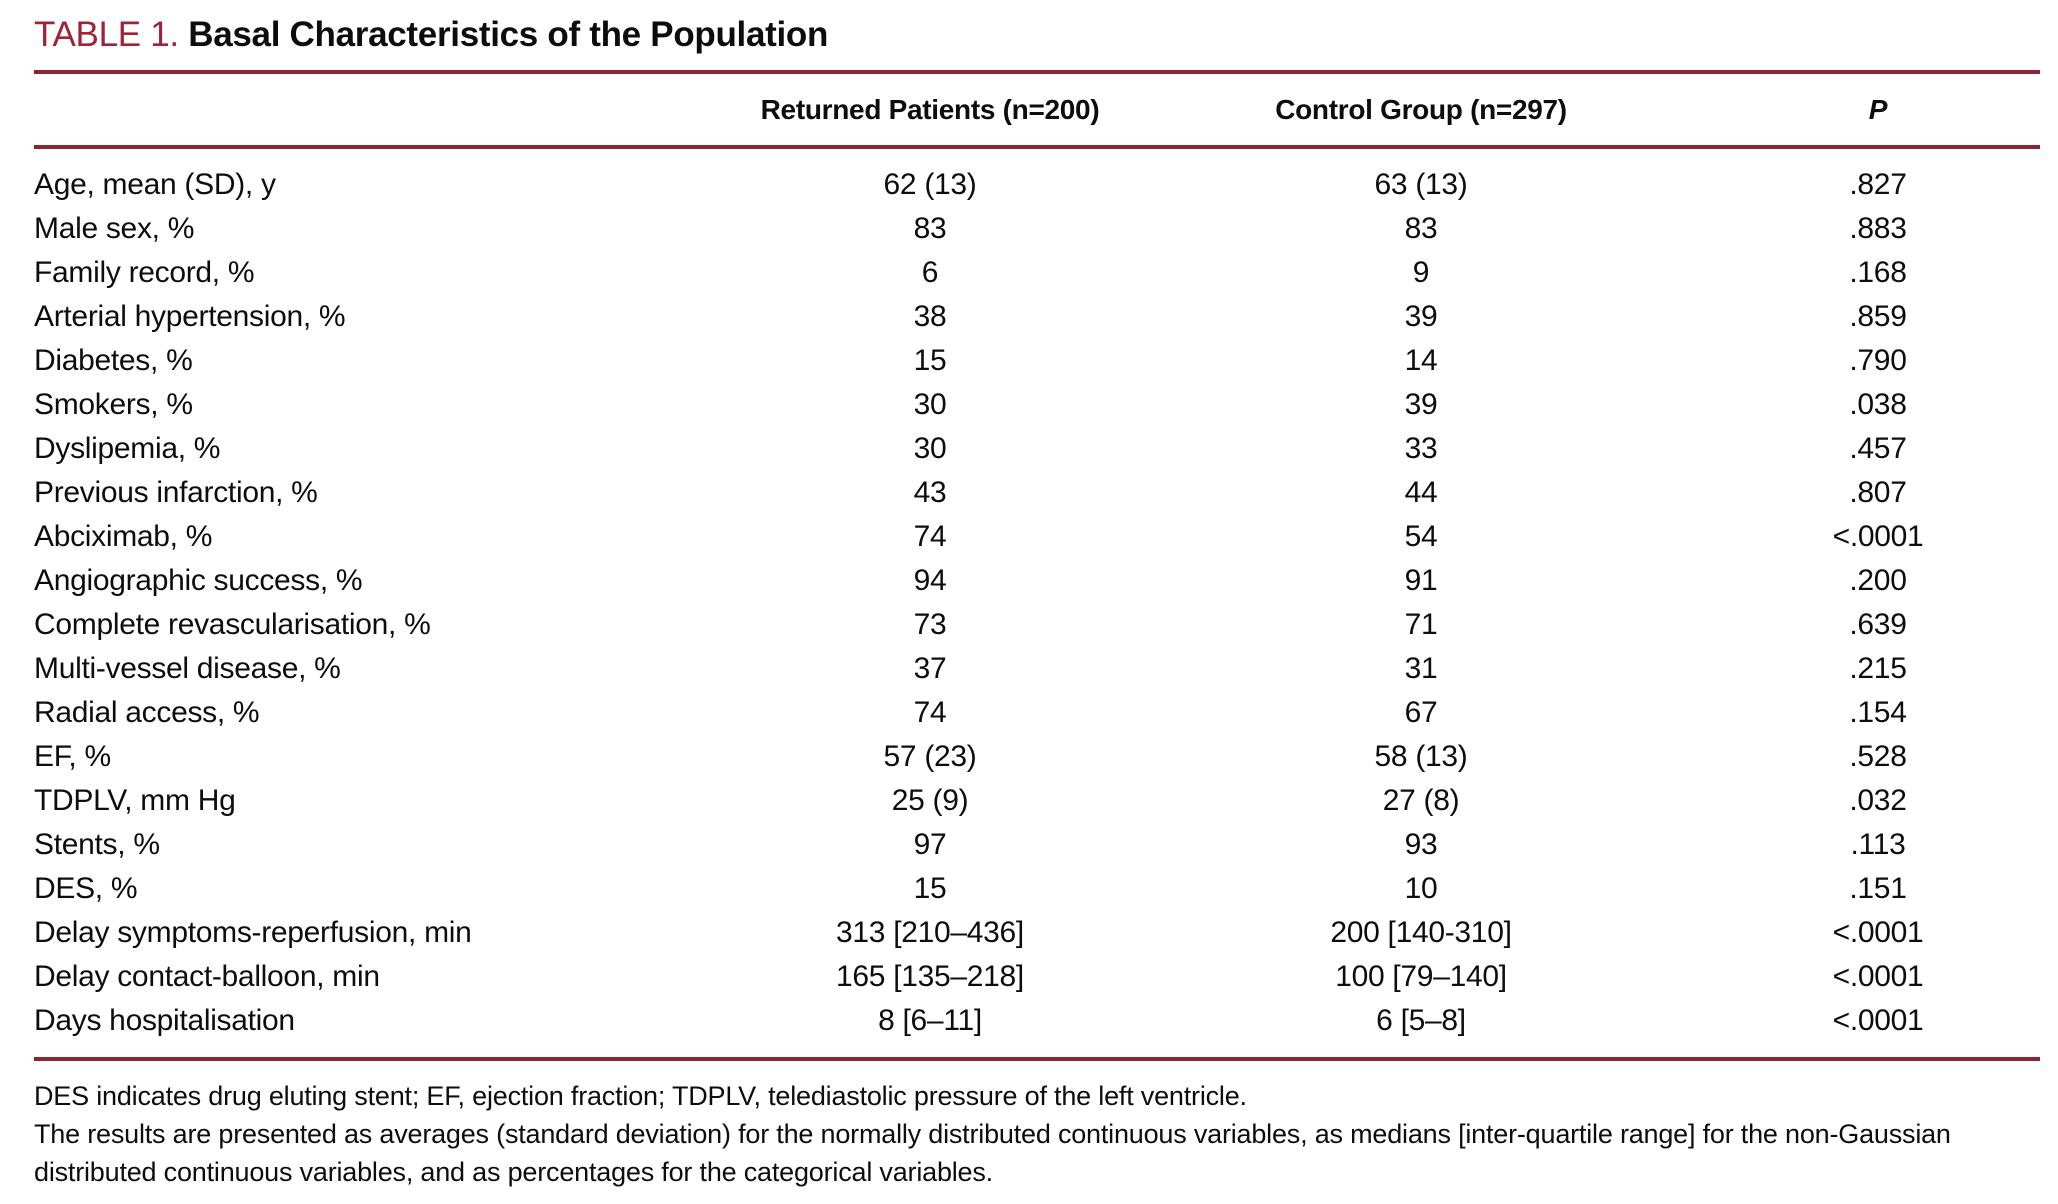 This screenshot has height=1204, width=2058. I want to click on cell-control-group: 71, so click(1421, 624).